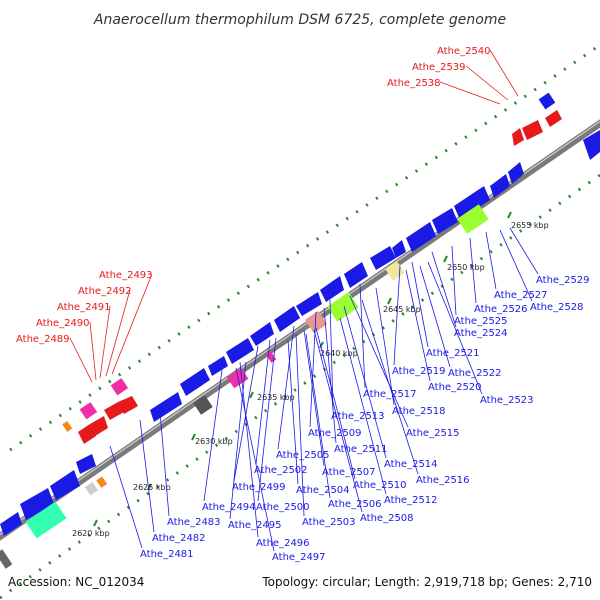 This screenshot has height=600, width=600. Describe the element at coordinates (281, 470) in the screenshot. I see `gene-label: Athe_2502` at that location.